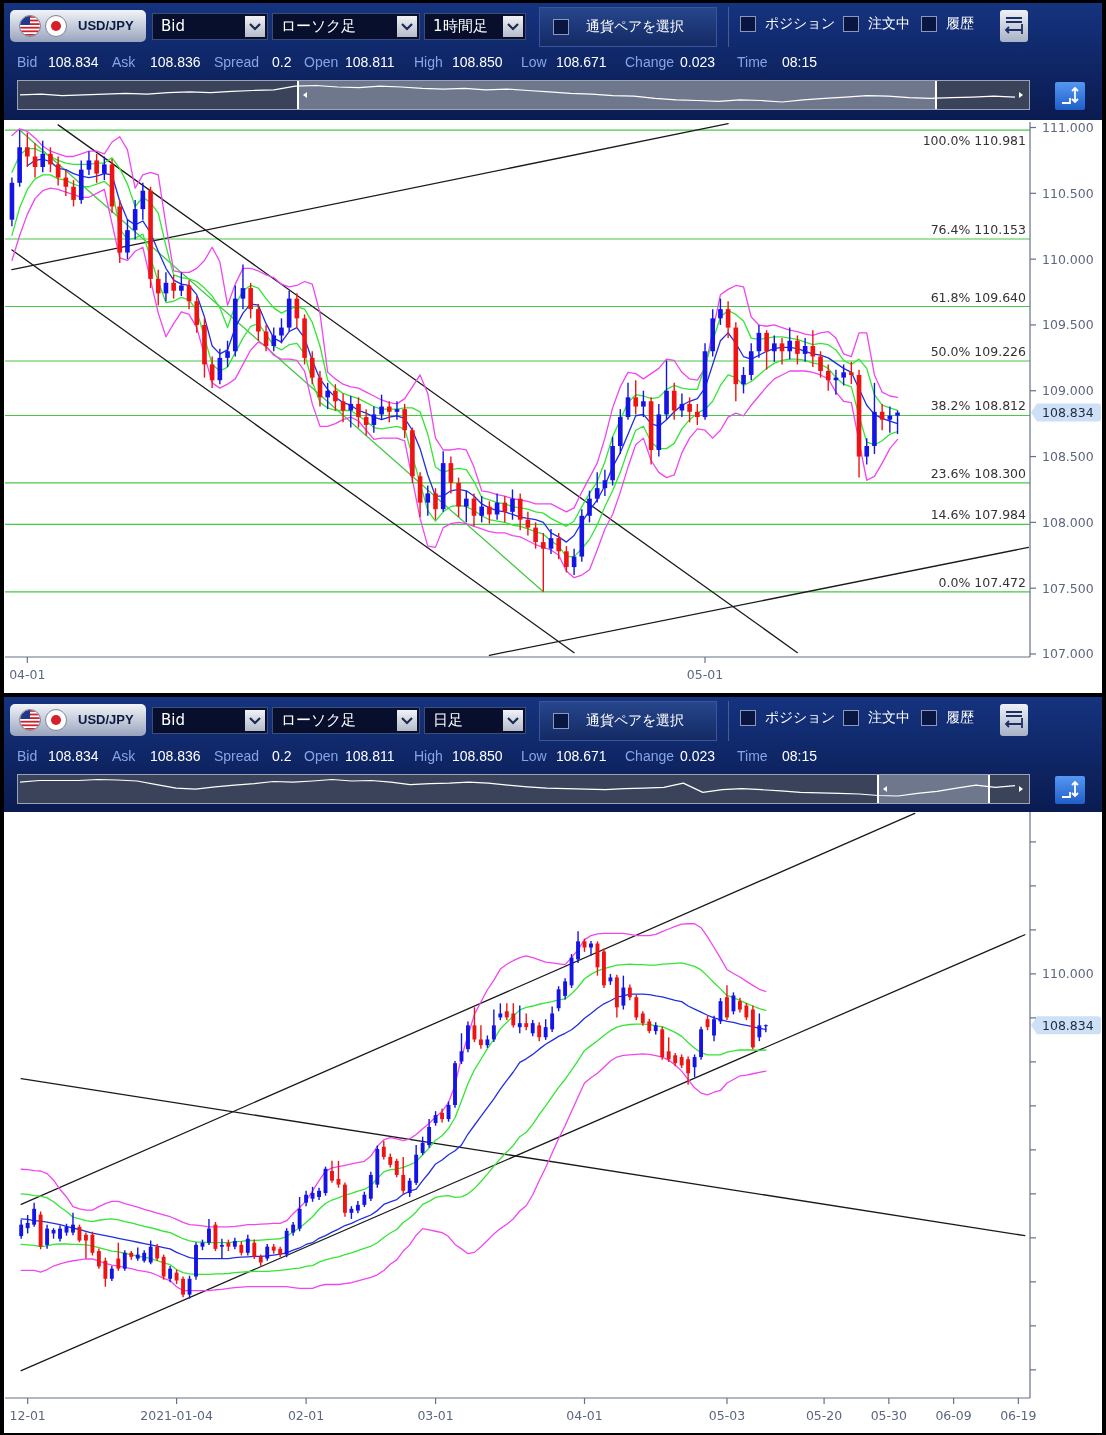 The width and height of the screenshot is (1106, 1435). I want to click on x-tick-label: 06-19, so click(1018, 1415).